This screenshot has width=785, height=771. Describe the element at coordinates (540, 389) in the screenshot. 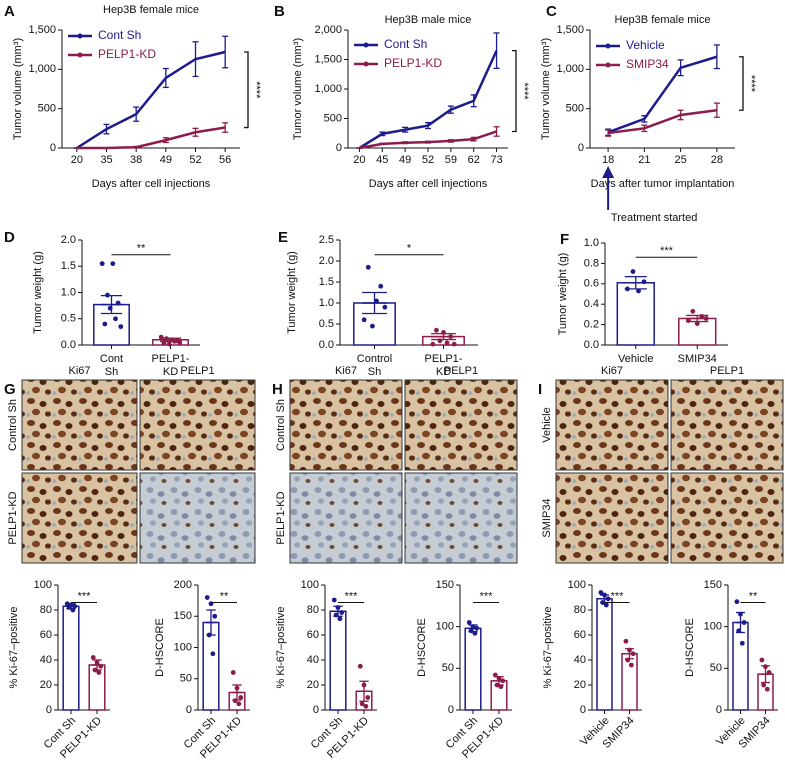

I see `panel-letter: I` at that location.